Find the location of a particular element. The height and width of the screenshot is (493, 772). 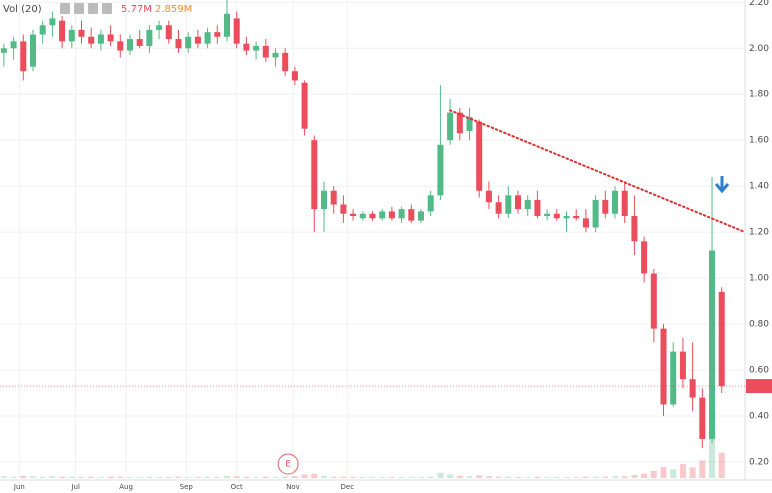

y-tick-label: 2.00 is located at coordinates (759, 49).